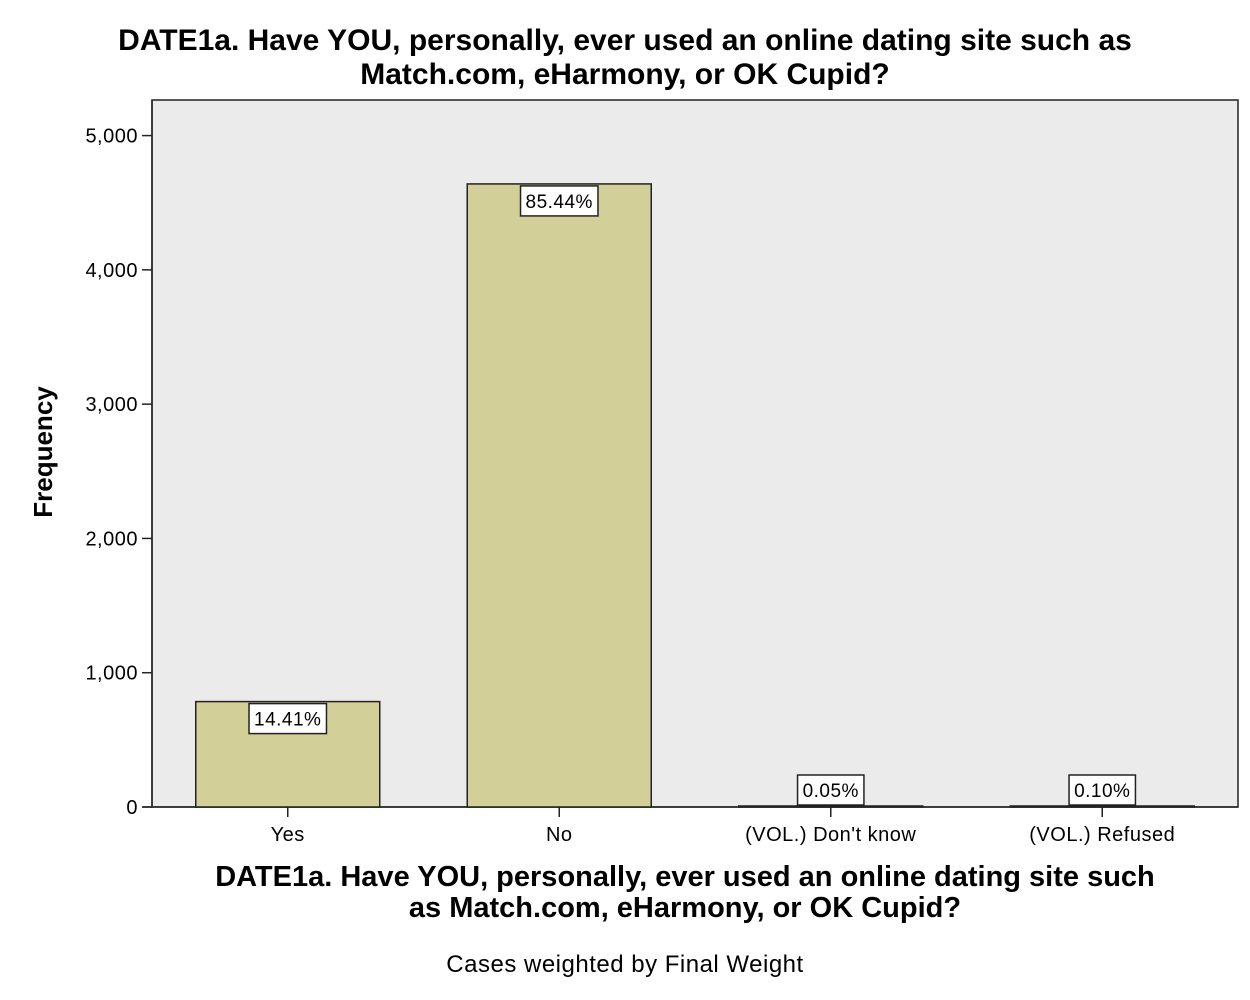  Describe the element at coordinates (111, 674) in the screenshot. I see `y-tick-label: 1,000` at that location.